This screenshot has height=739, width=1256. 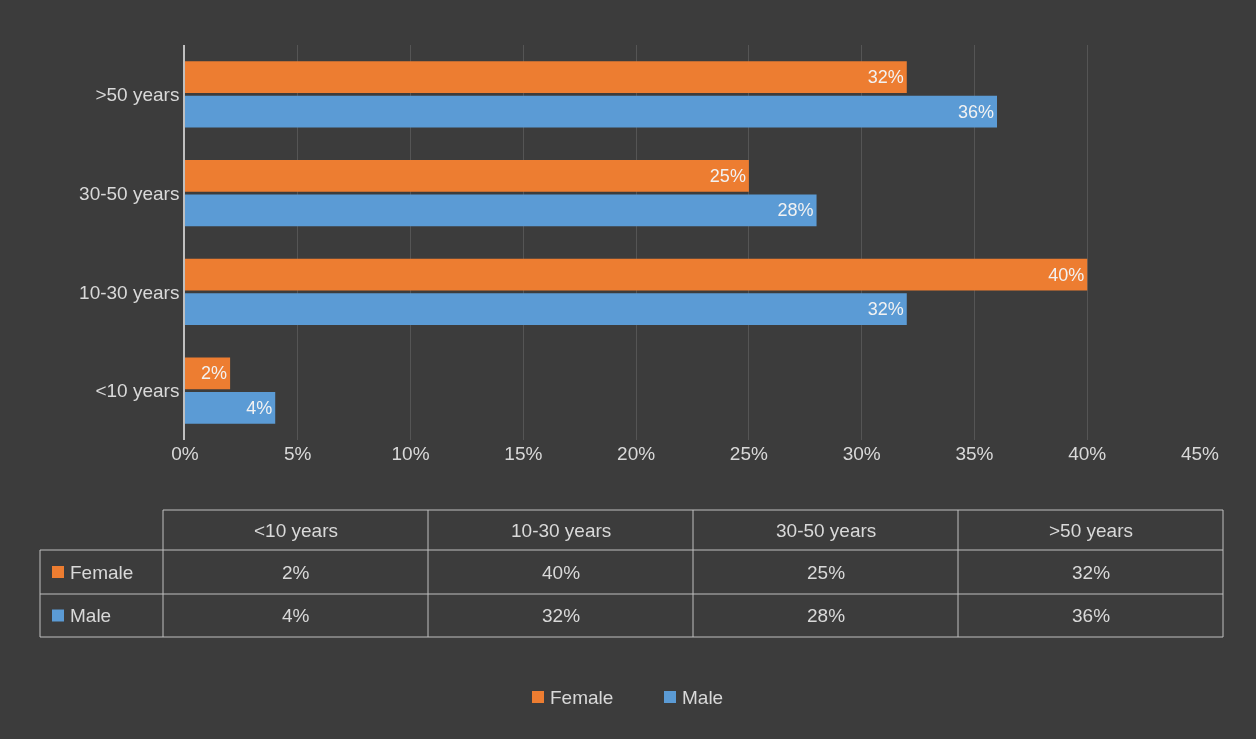 I want to click on data-label: 25%, so click(x=727, y=175).